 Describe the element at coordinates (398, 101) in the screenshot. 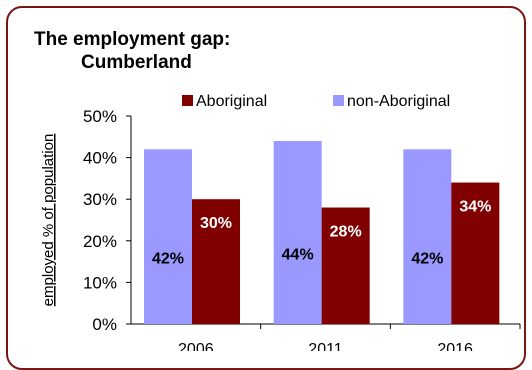

I see `legend-label: non-Aboriginal` at that location.